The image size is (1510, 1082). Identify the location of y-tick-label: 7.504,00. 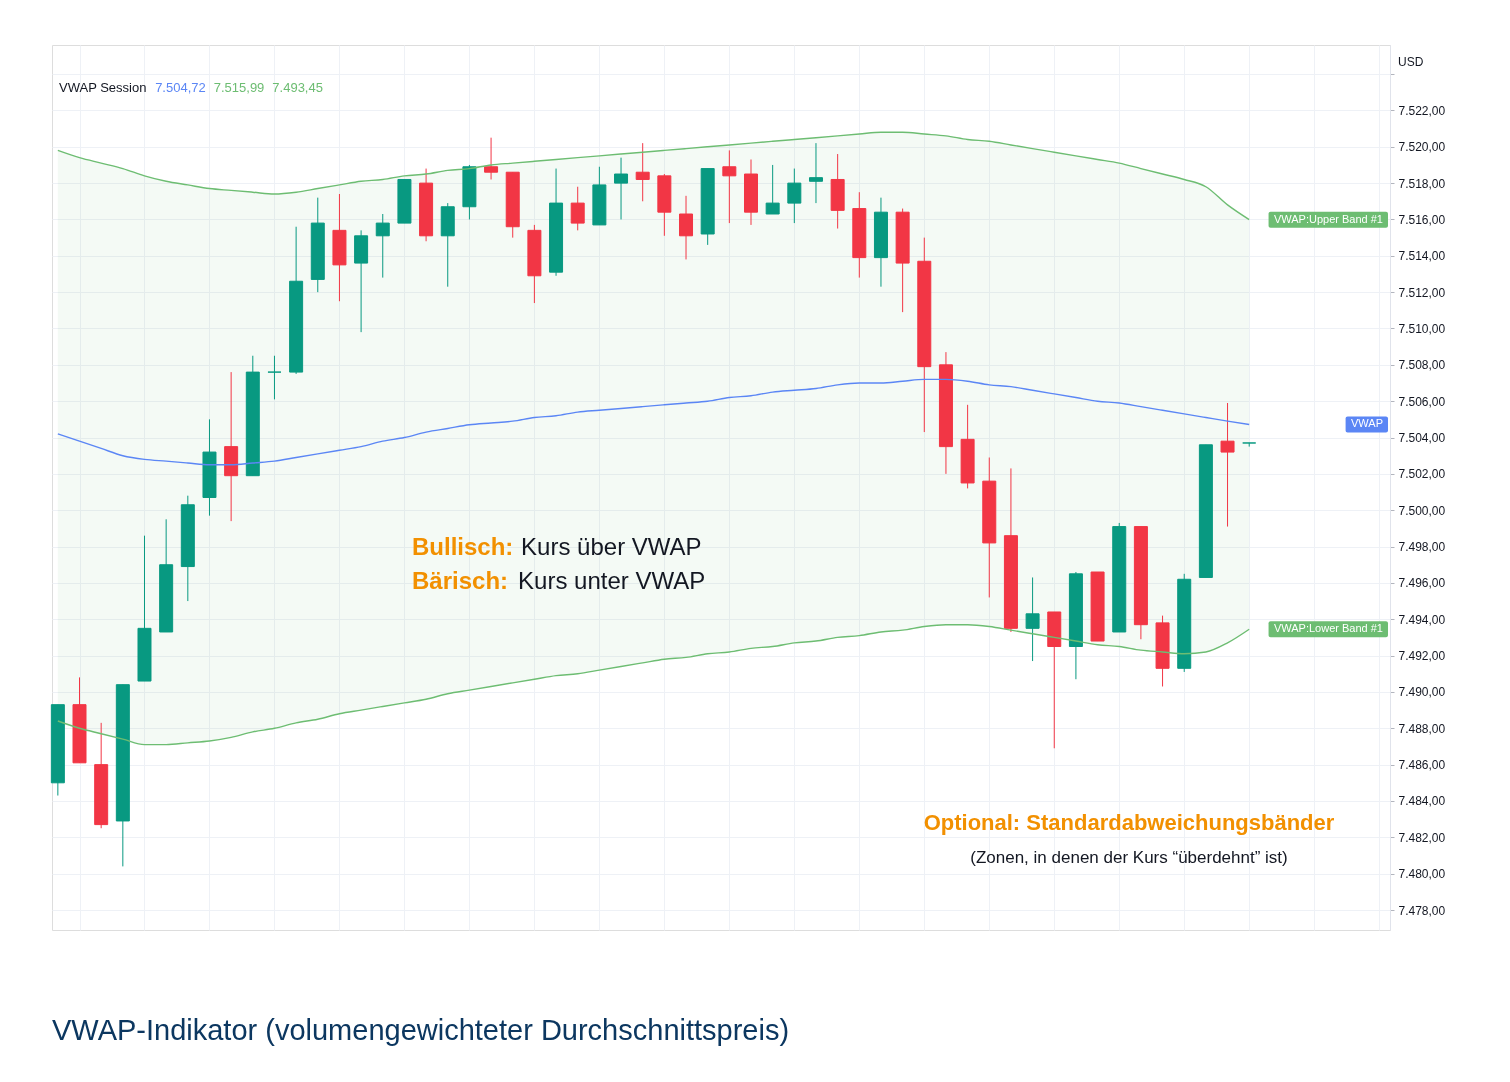
(1422, 438).